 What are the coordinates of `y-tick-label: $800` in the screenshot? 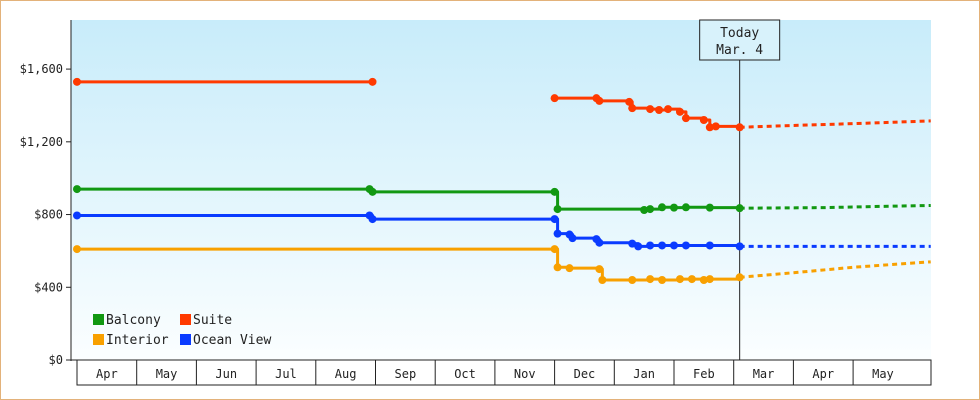 It's located at (48, 215).